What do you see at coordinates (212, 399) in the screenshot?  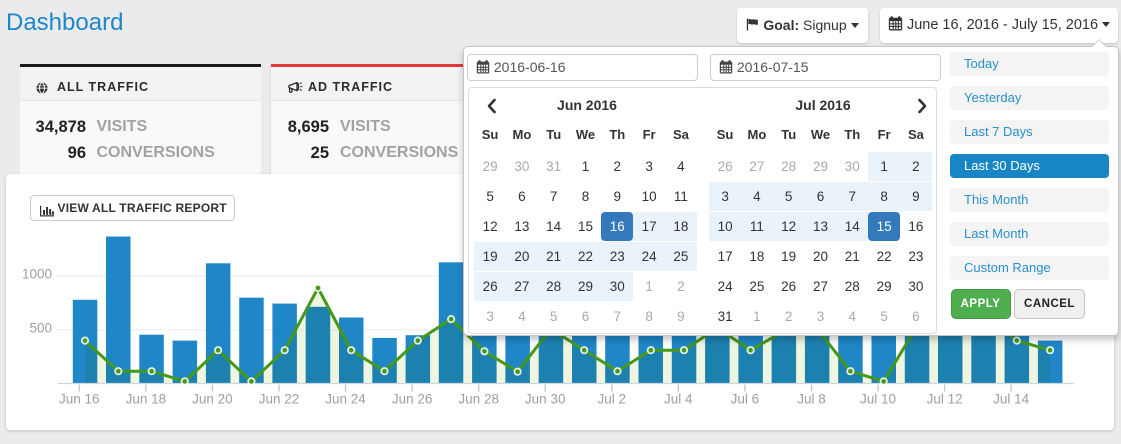 I see `svg-text: Jun 20` at bounding box center [212, 399].